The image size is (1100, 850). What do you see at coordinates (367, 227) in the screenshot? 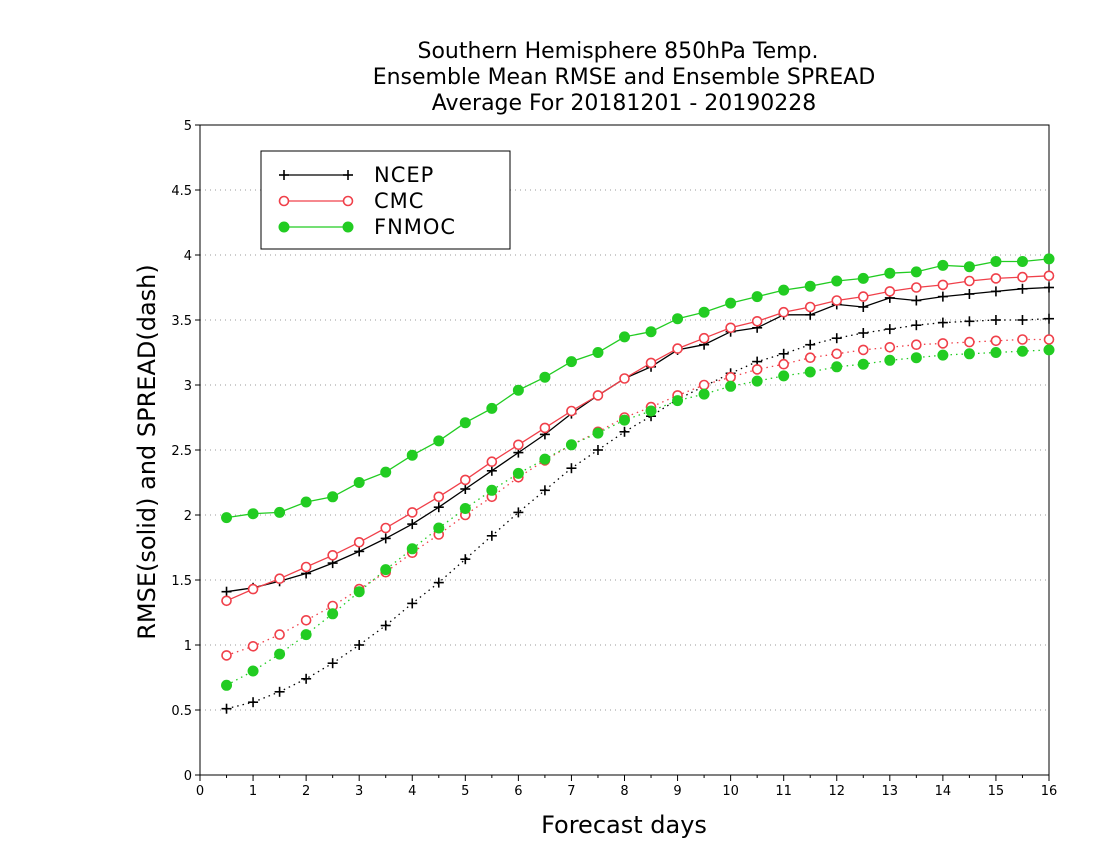
I see `legend-entry-fnmoc: FNMOC` at bounding box center [367, 227].